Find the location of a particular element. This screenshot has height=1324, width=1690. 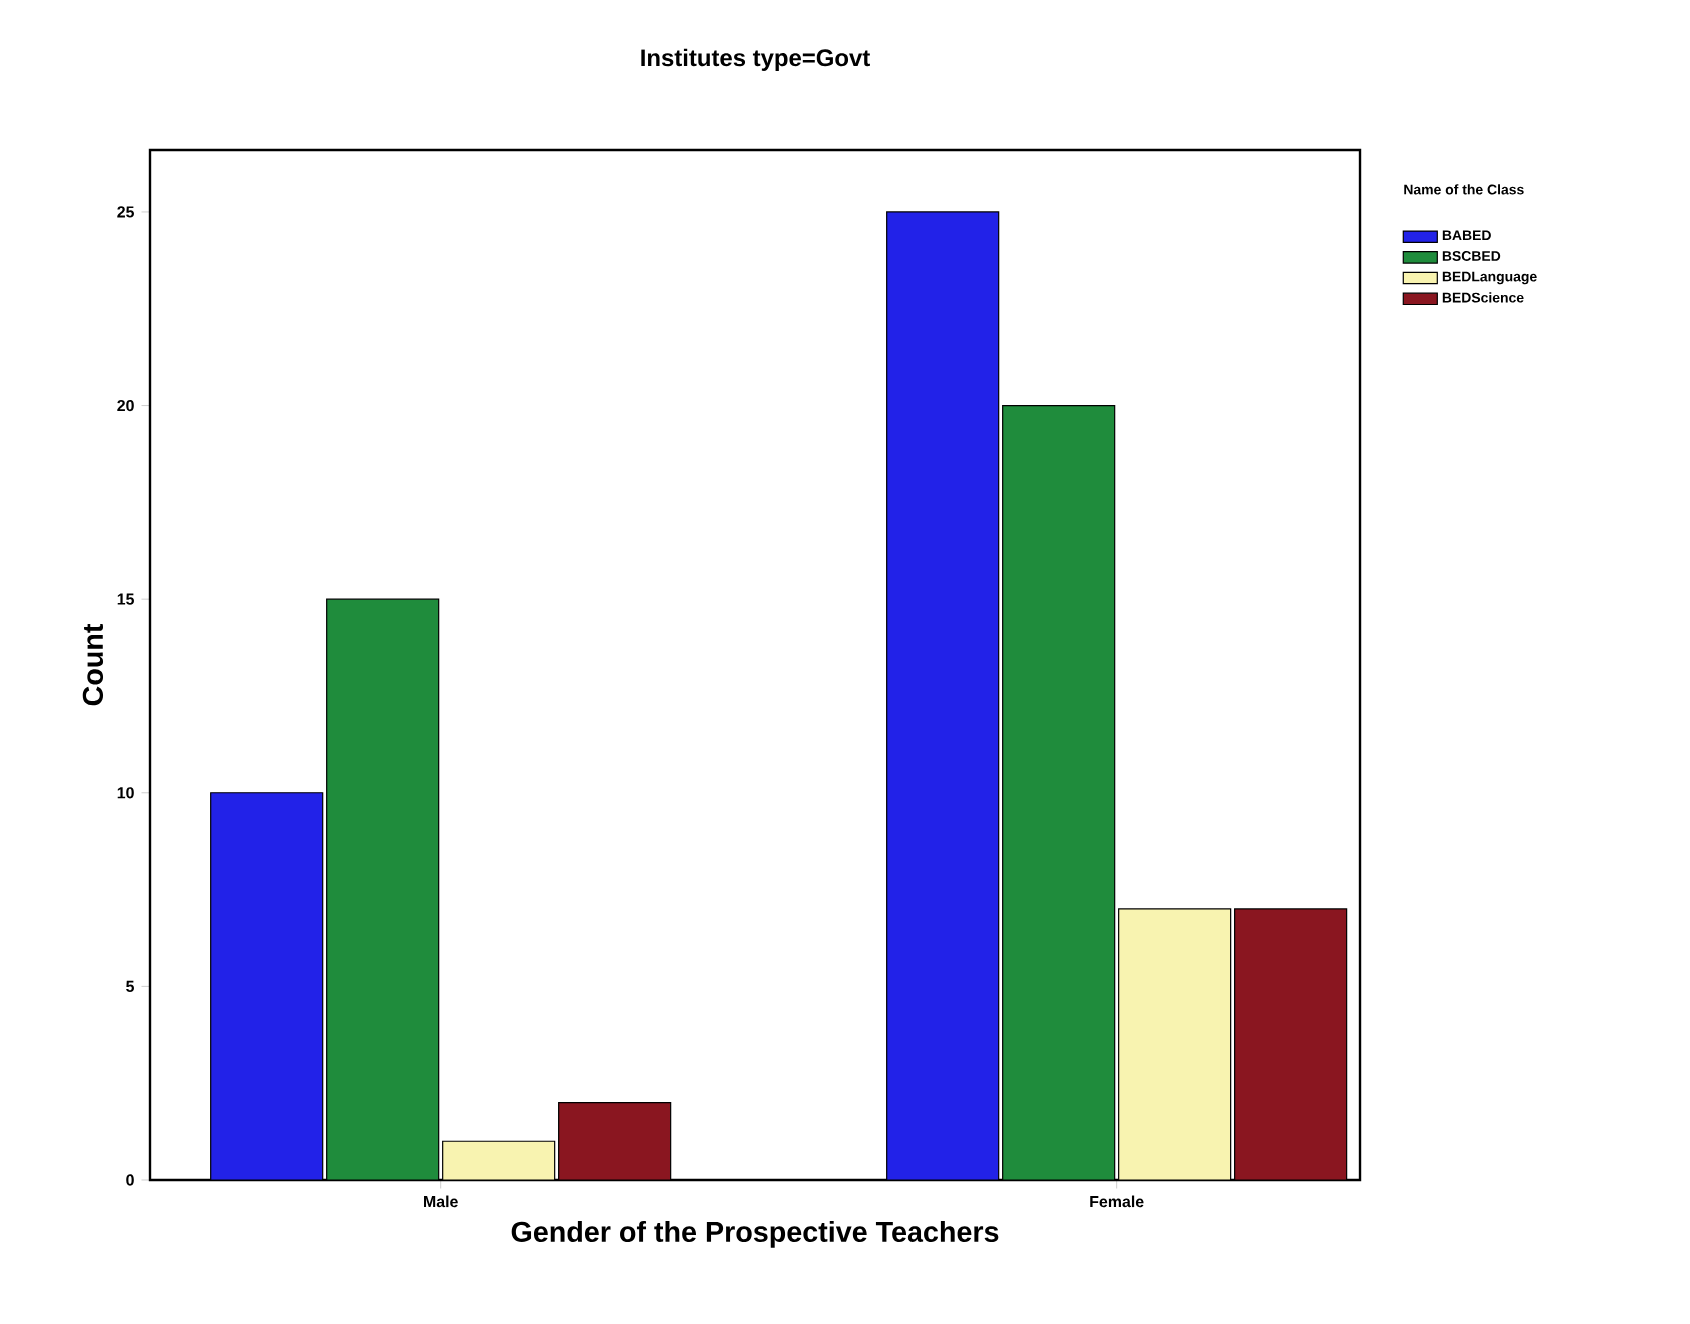

chart-title: Institutes type=Govt is located at coordinates (755, 59).